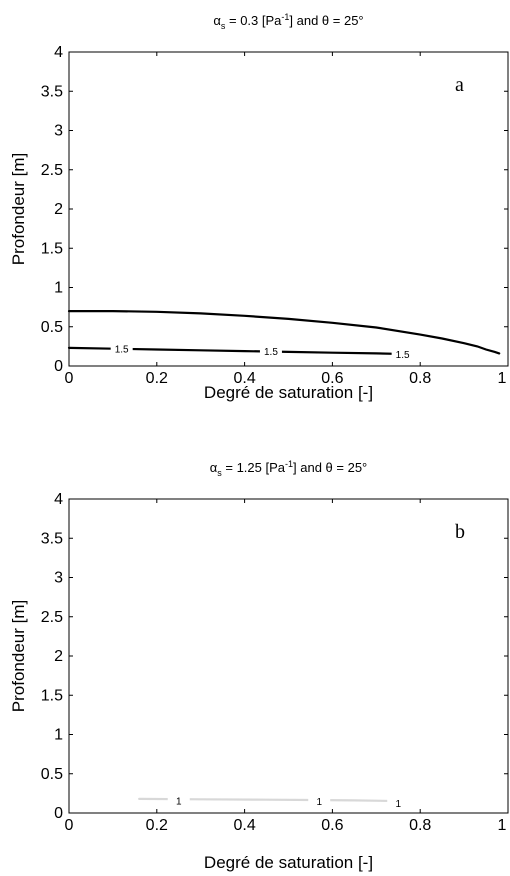  I want to click on panel-label: a, so click(459, 85).